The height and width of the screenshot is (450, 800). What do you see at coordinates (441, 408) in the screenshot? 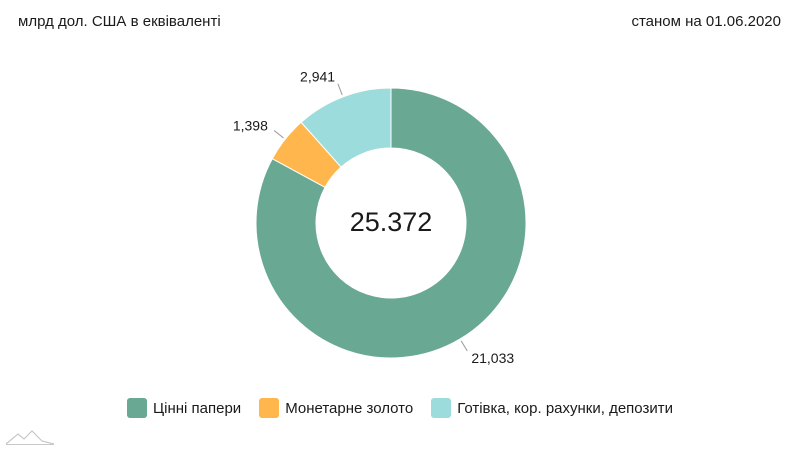
I see `legend-swatch-cash` at bounding box center [441, 408].